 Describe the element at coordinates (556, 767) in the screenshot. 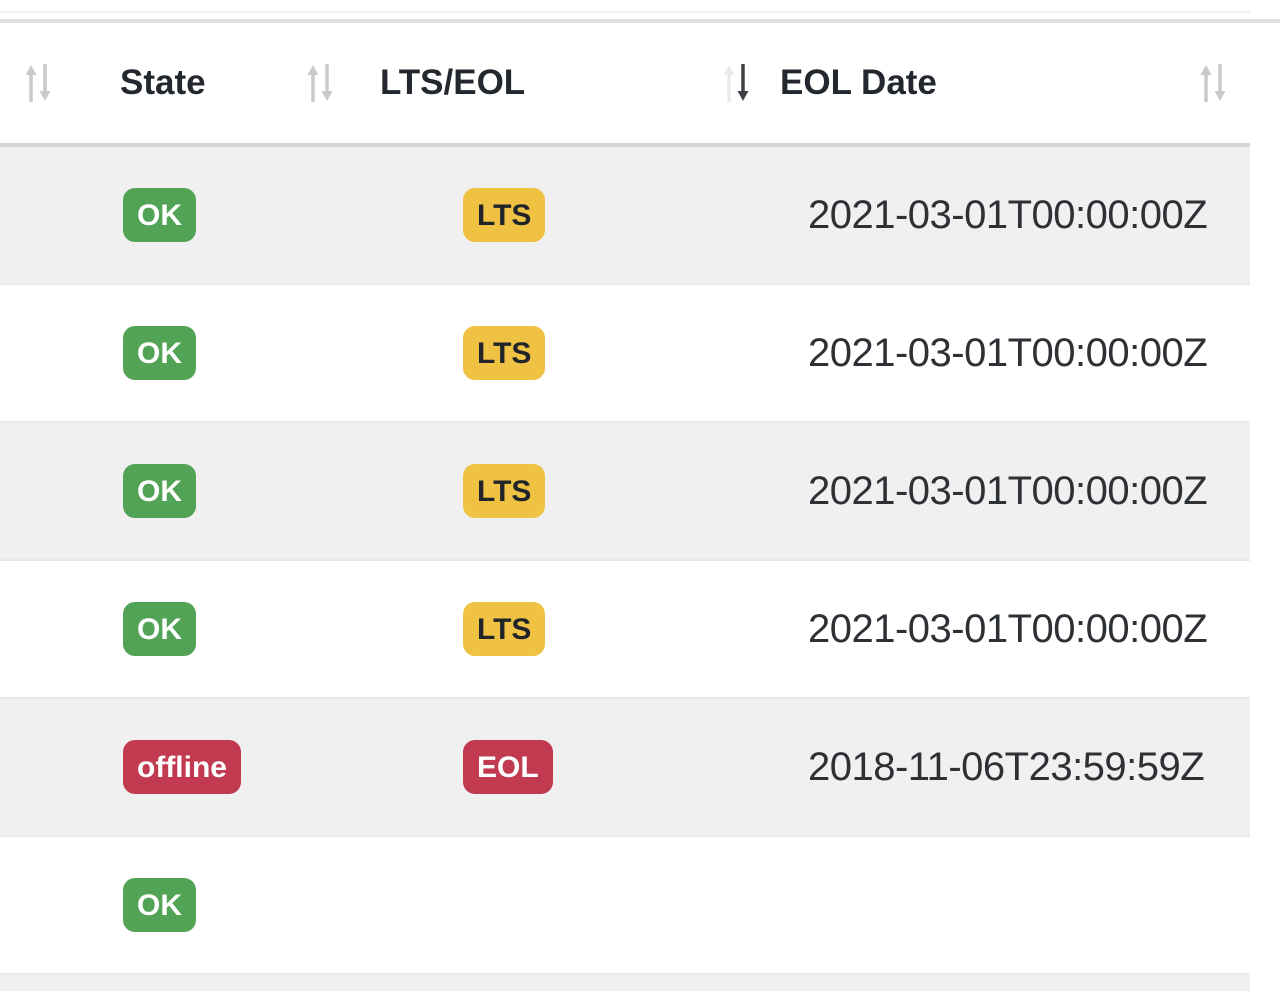

I see `lts-eol-cell: EOL` at that location.